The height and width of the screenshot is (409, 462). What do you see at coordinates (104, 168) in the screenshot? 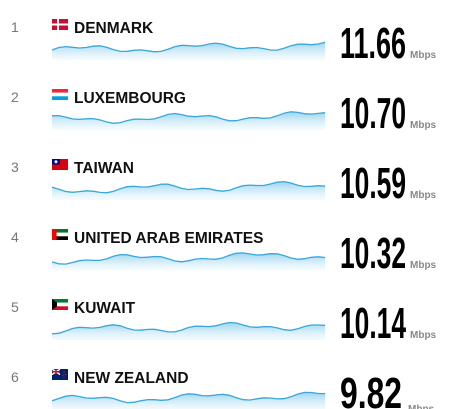
I see `country-name: TAIWAN` at bounding box center [104, 168].